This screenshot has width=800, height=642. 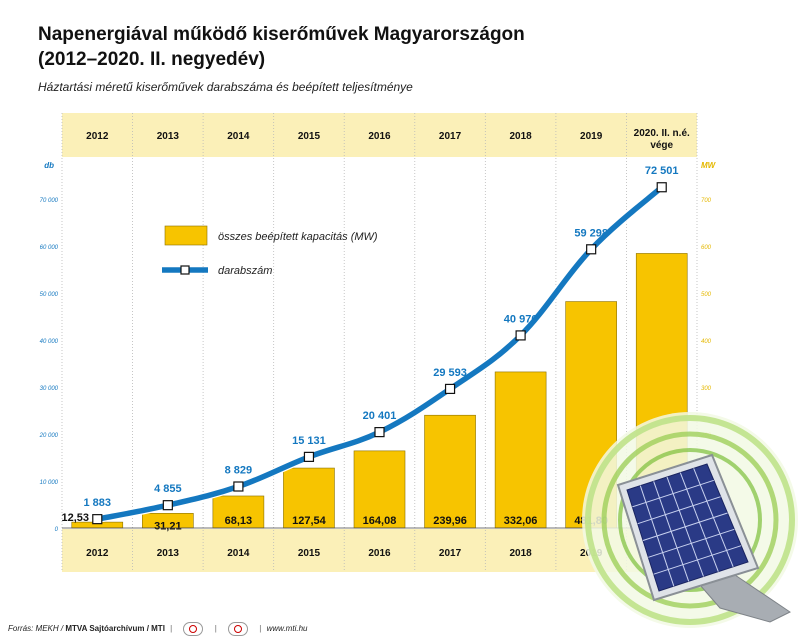 What do you see at coordinates (49, 248) in the screenshot?
I see `left-axis-tick-label: 60 000` at bounding box center [49, 248].